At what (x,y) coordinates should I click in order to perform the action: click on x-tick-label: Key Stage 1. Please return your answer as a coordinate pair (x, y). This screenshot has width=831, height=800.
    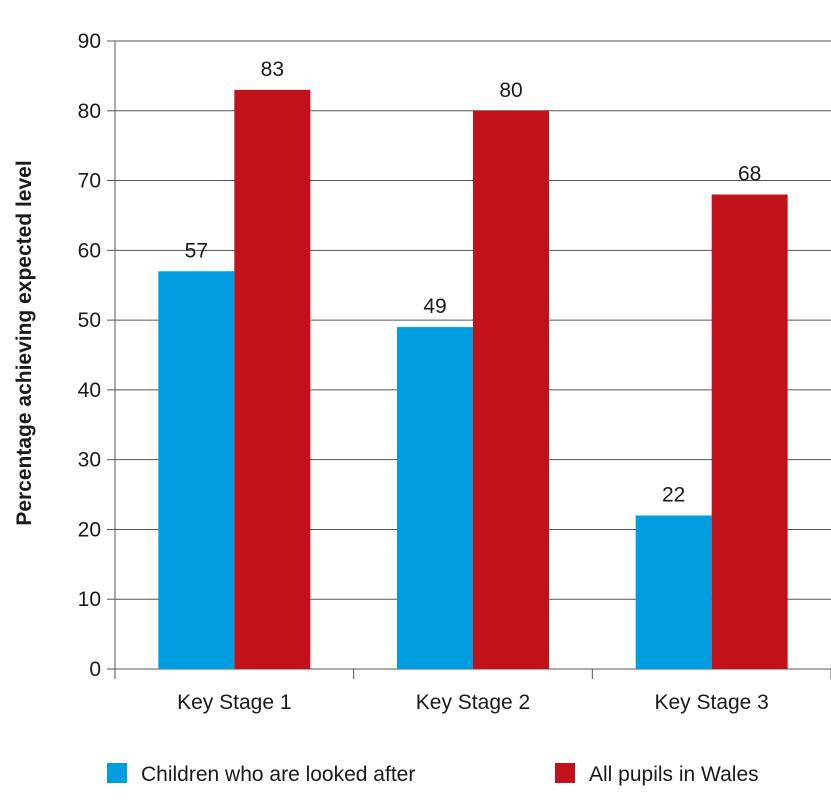
    Looking at the image, I should click on (234, 702).